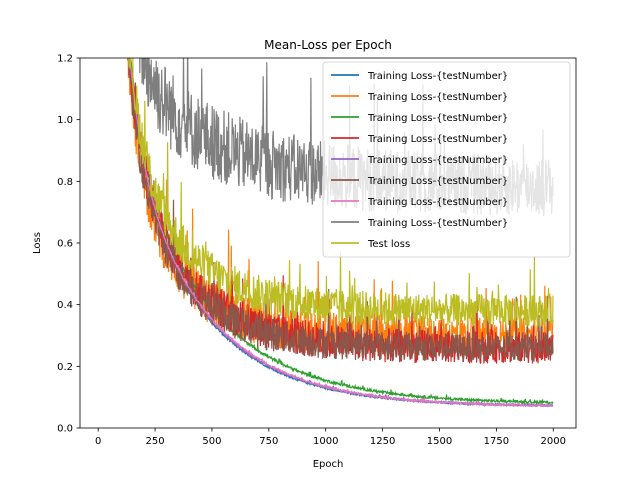  Describe the element at coordinates (325, 441) in the screenshot. I see `x-tick-label: 1000` at that location.